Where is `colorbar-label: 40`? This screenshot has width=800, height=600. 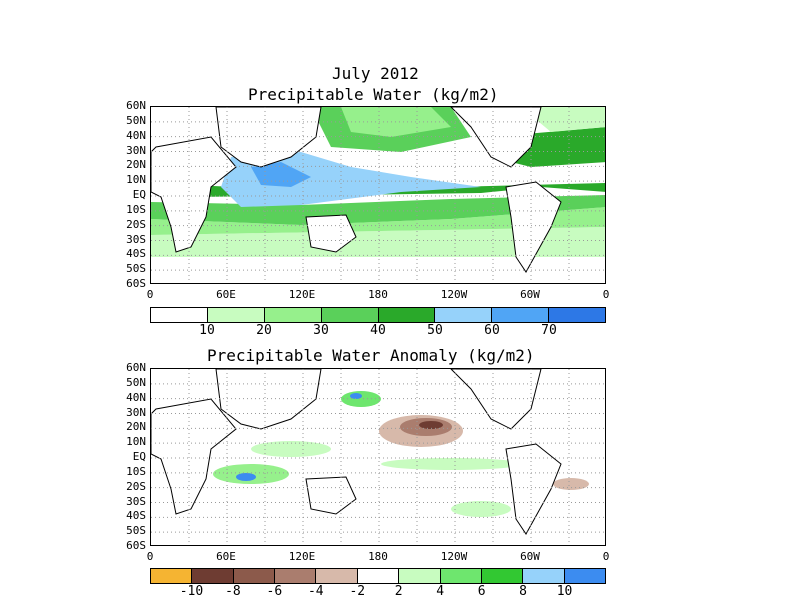
colorbar-label: 40 is located at coordinates (378, 330).